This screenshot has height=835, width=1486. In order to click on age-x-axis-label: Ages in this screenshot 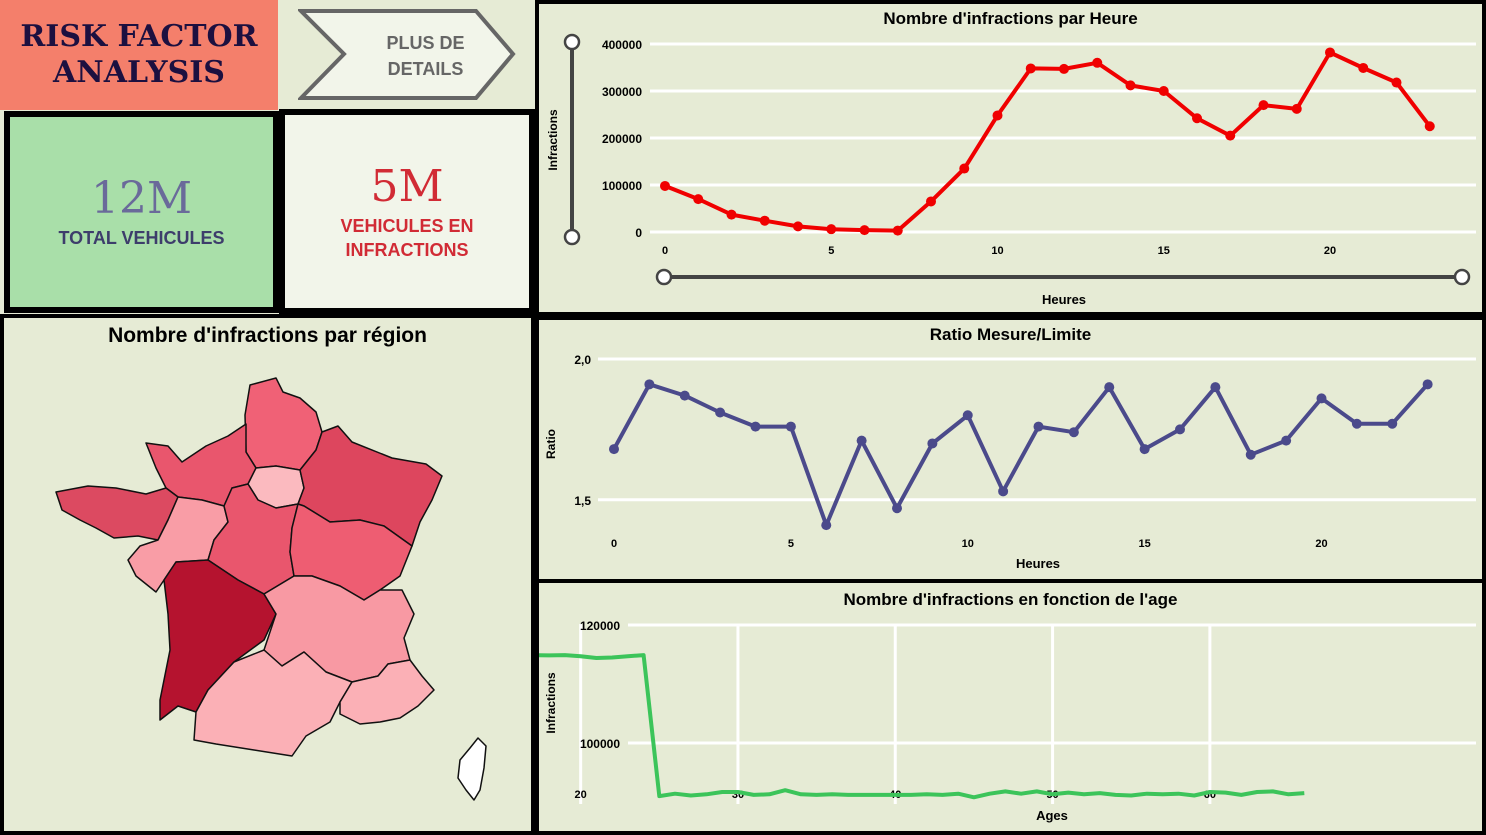, I will do `click(1052, 815)`.